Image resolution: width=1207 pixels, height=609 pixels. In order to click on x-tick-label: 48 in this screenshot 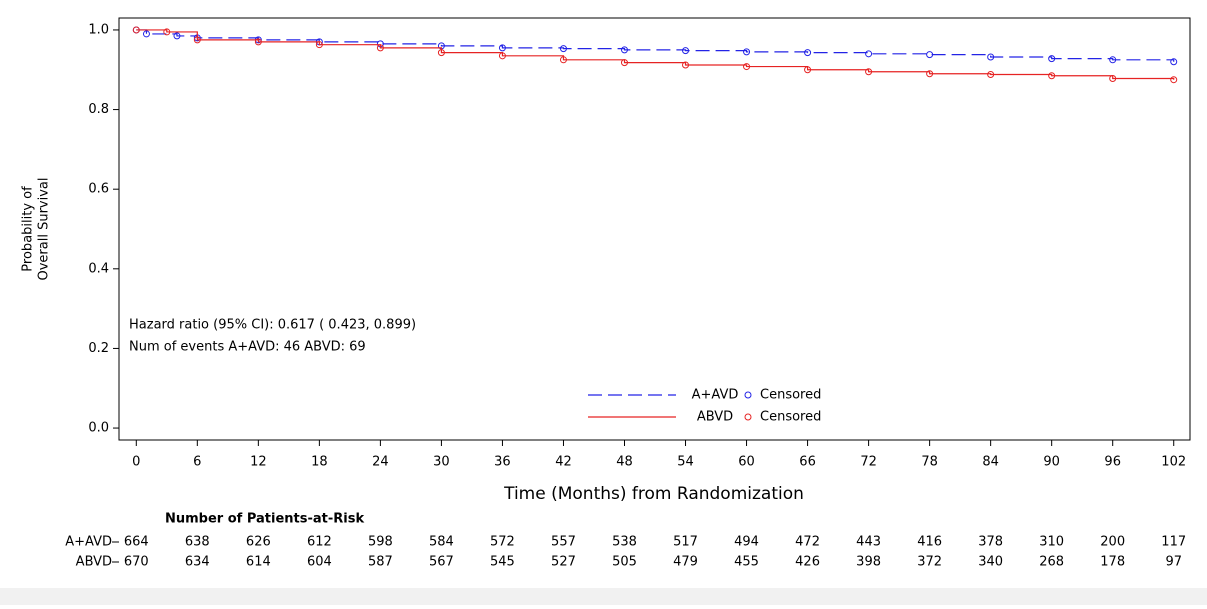, I will do `click(624, 462)`.